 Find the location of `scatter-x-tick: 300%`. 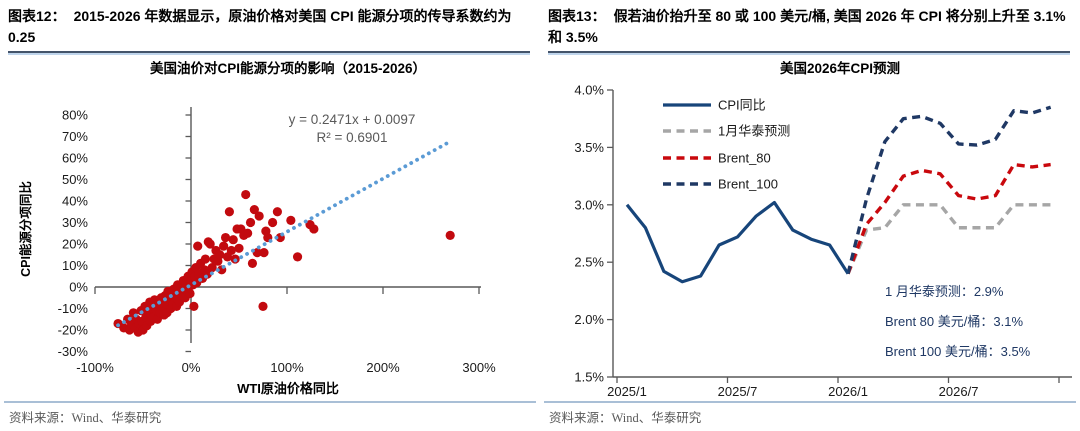

scatter-x-tick: 300% is located at coordinates (479, 367).